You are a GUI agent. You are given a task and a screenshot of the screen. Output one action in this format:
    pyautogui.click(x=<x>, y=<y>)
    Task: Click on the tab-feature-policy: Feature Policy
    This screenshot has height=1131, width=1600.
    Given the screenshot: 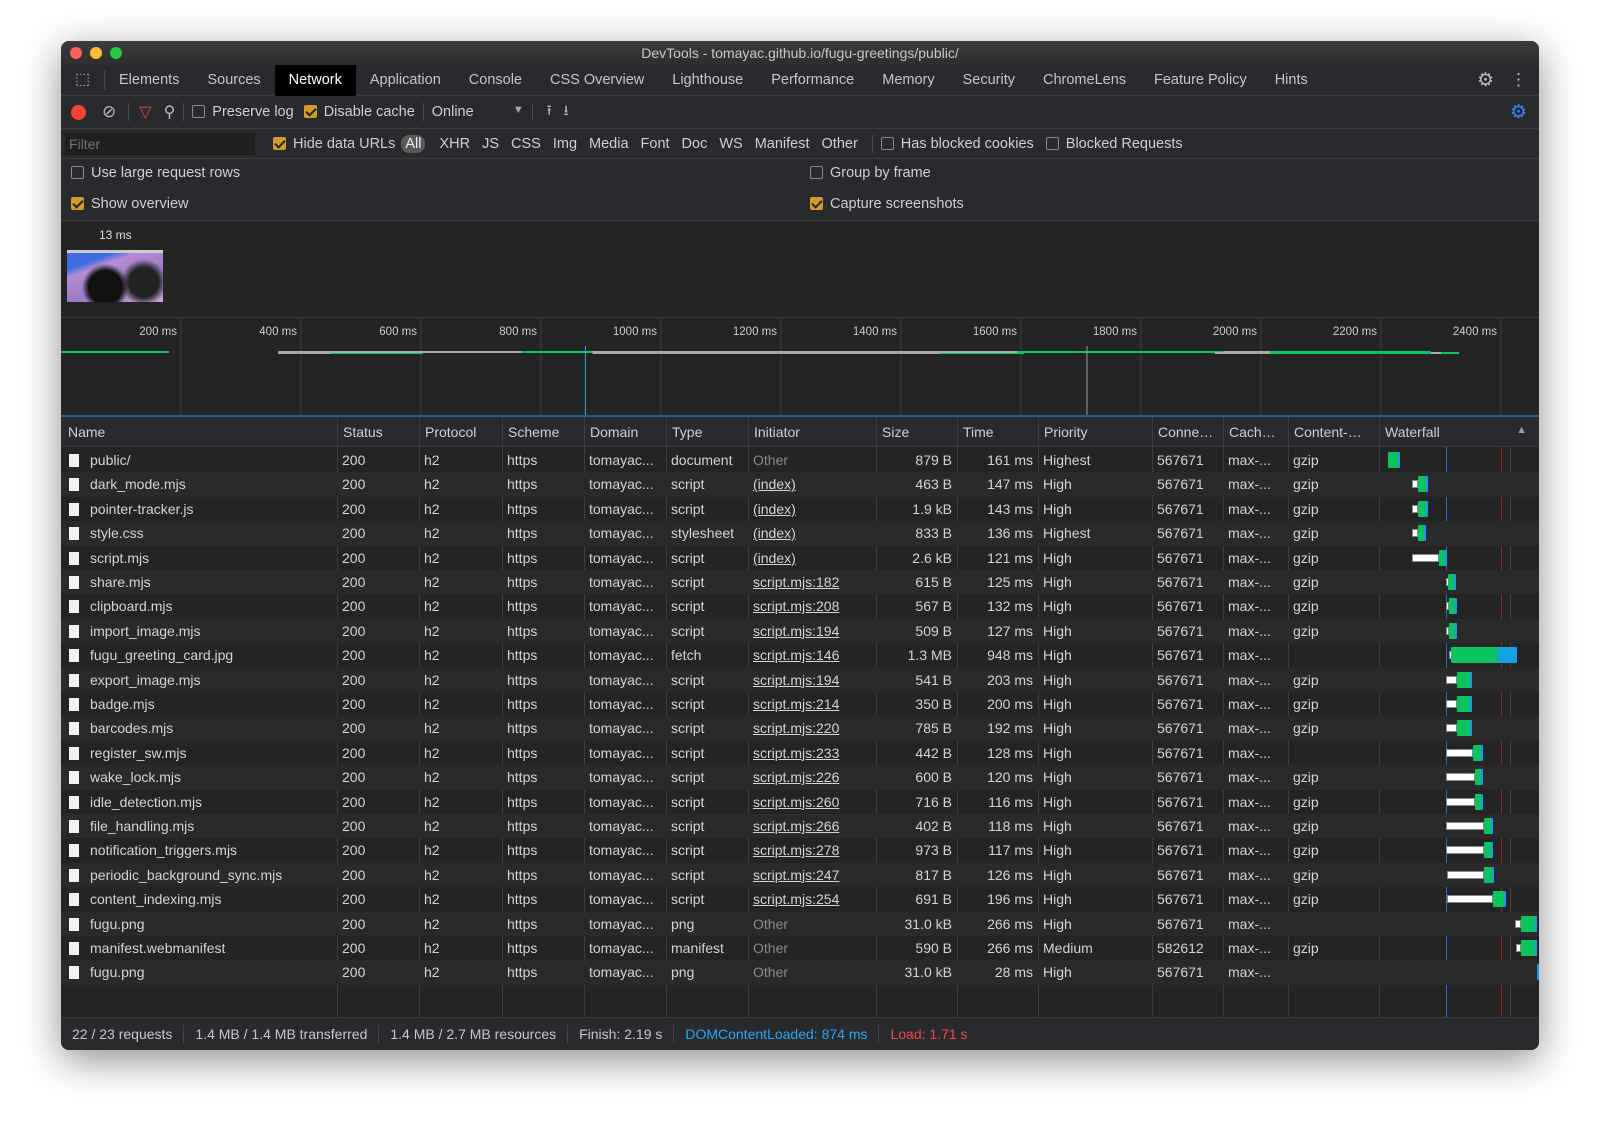 What is the action you would take?
    pyautogui.click(x=1200, y=79)
    